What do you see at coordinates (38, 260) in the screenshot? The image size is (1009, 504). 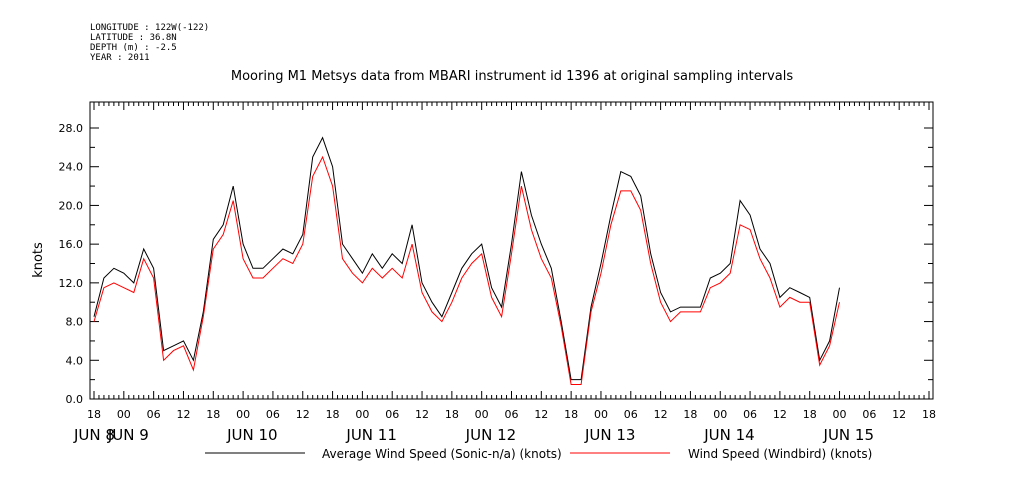 I see `y-axis-label: knots` at bounding box center [38, 260].